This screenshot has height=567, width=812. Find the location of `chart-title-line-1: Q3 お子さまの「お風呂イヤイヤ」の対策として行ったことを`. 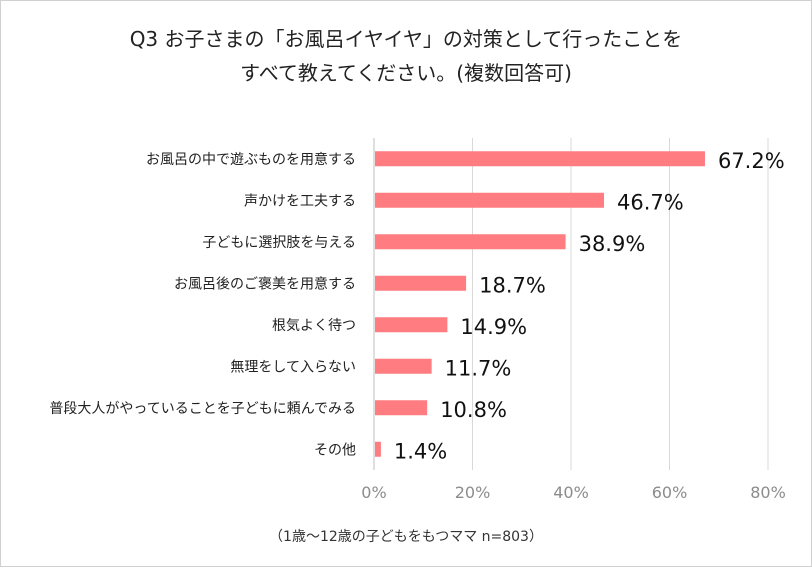

chart-title-line-1: Q3 お子さまの「お風呂イヤイヤ」の対策として行ったことを is located at coordinates (406, 39).